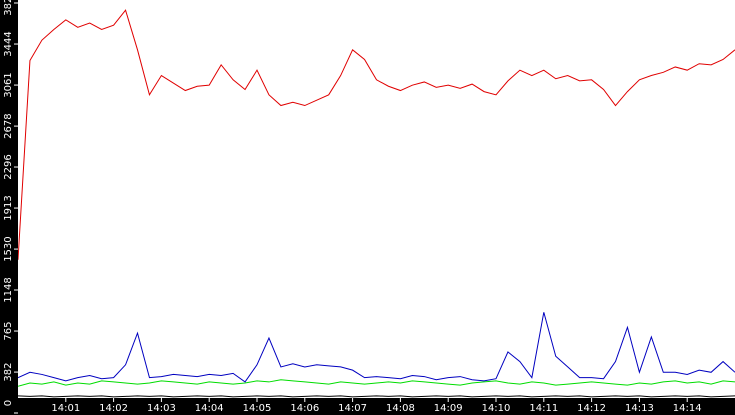  I want to click on y-tick-label: 382, so click(8, 372).